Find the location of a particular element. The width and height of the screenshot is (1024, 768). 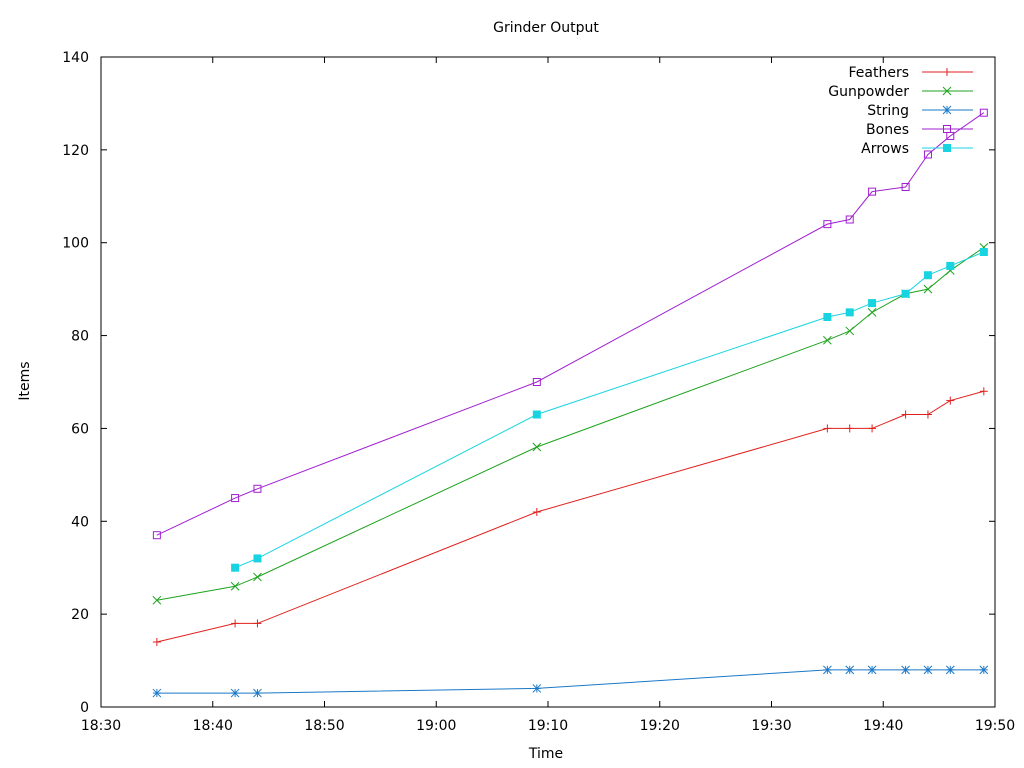

series-line is located at coordinates (570, 681).